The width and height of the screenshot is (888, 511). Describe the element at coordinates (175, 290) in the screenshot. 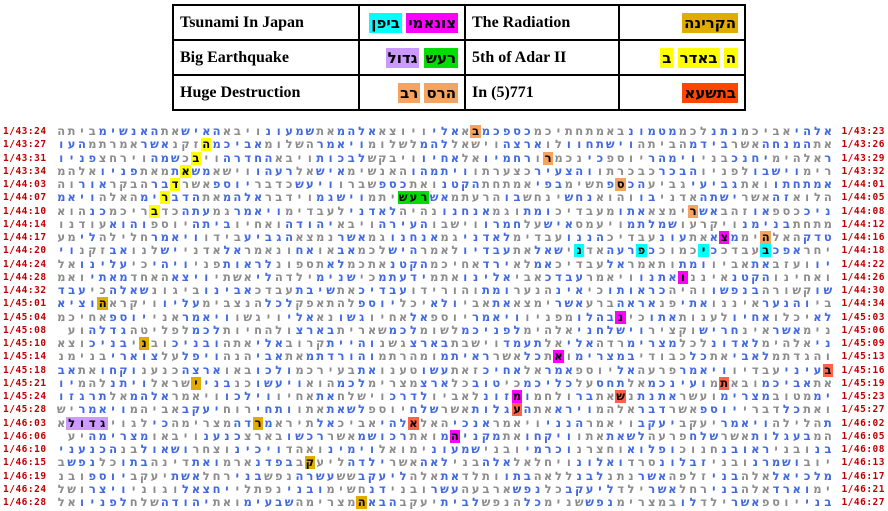

I see `matrix-letter: ג` at that location.